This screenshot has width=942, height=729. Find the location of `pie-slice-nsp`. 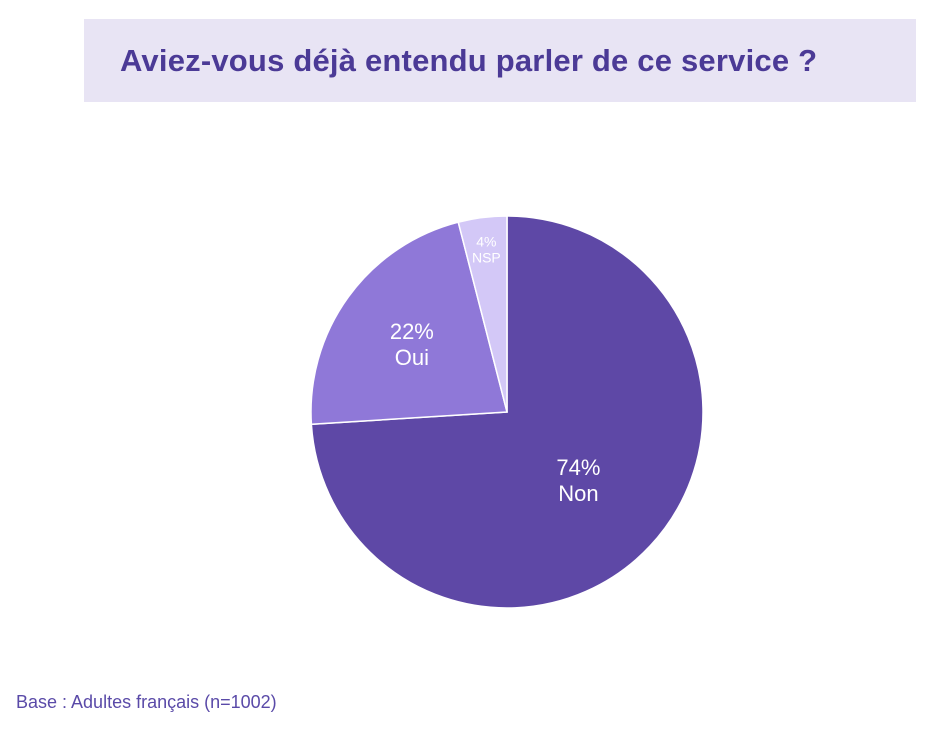

pie-slice-nsp is located at coordinates (482, 314).